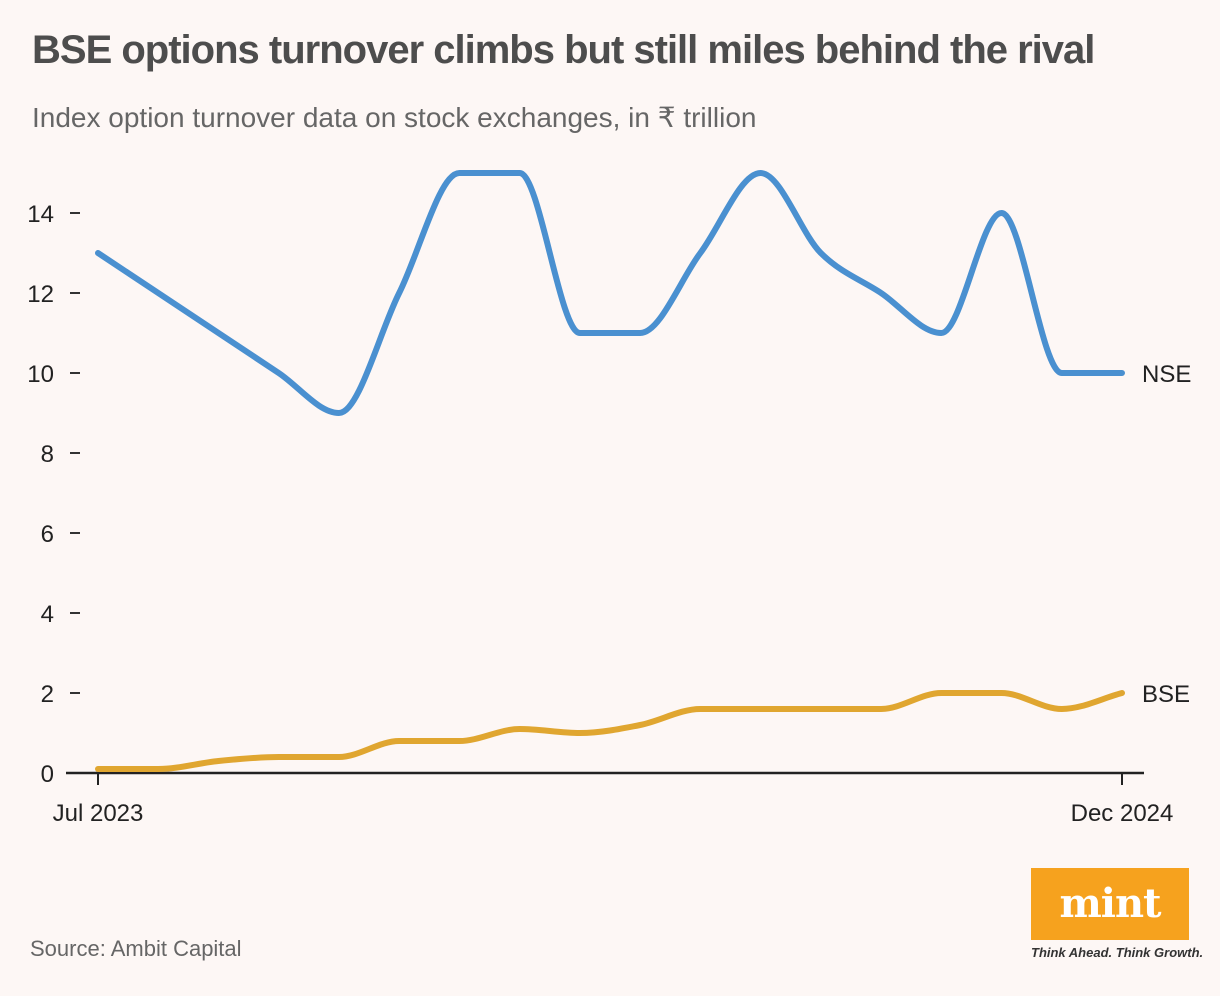 This screenshot has height=996, width=1220. What do you see at coordinates (40, 214) in the screenshot?
I see `y-tick-label: 14` at bounding box center [40, 214].